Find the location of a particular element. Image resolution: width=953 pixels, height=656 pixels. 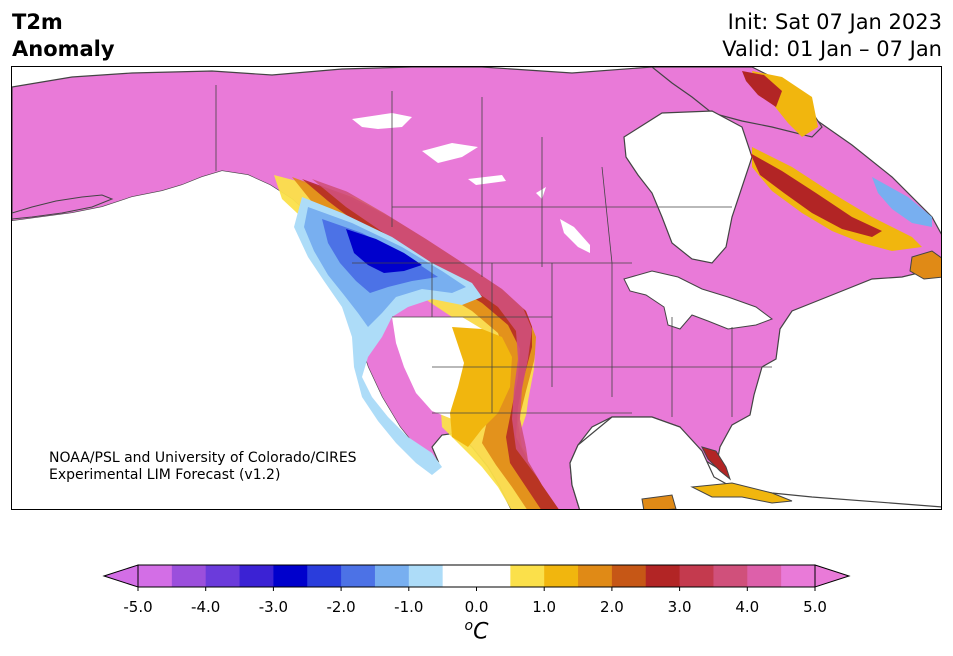

colorbar-under-arrow is located at coordinates (120, 576).